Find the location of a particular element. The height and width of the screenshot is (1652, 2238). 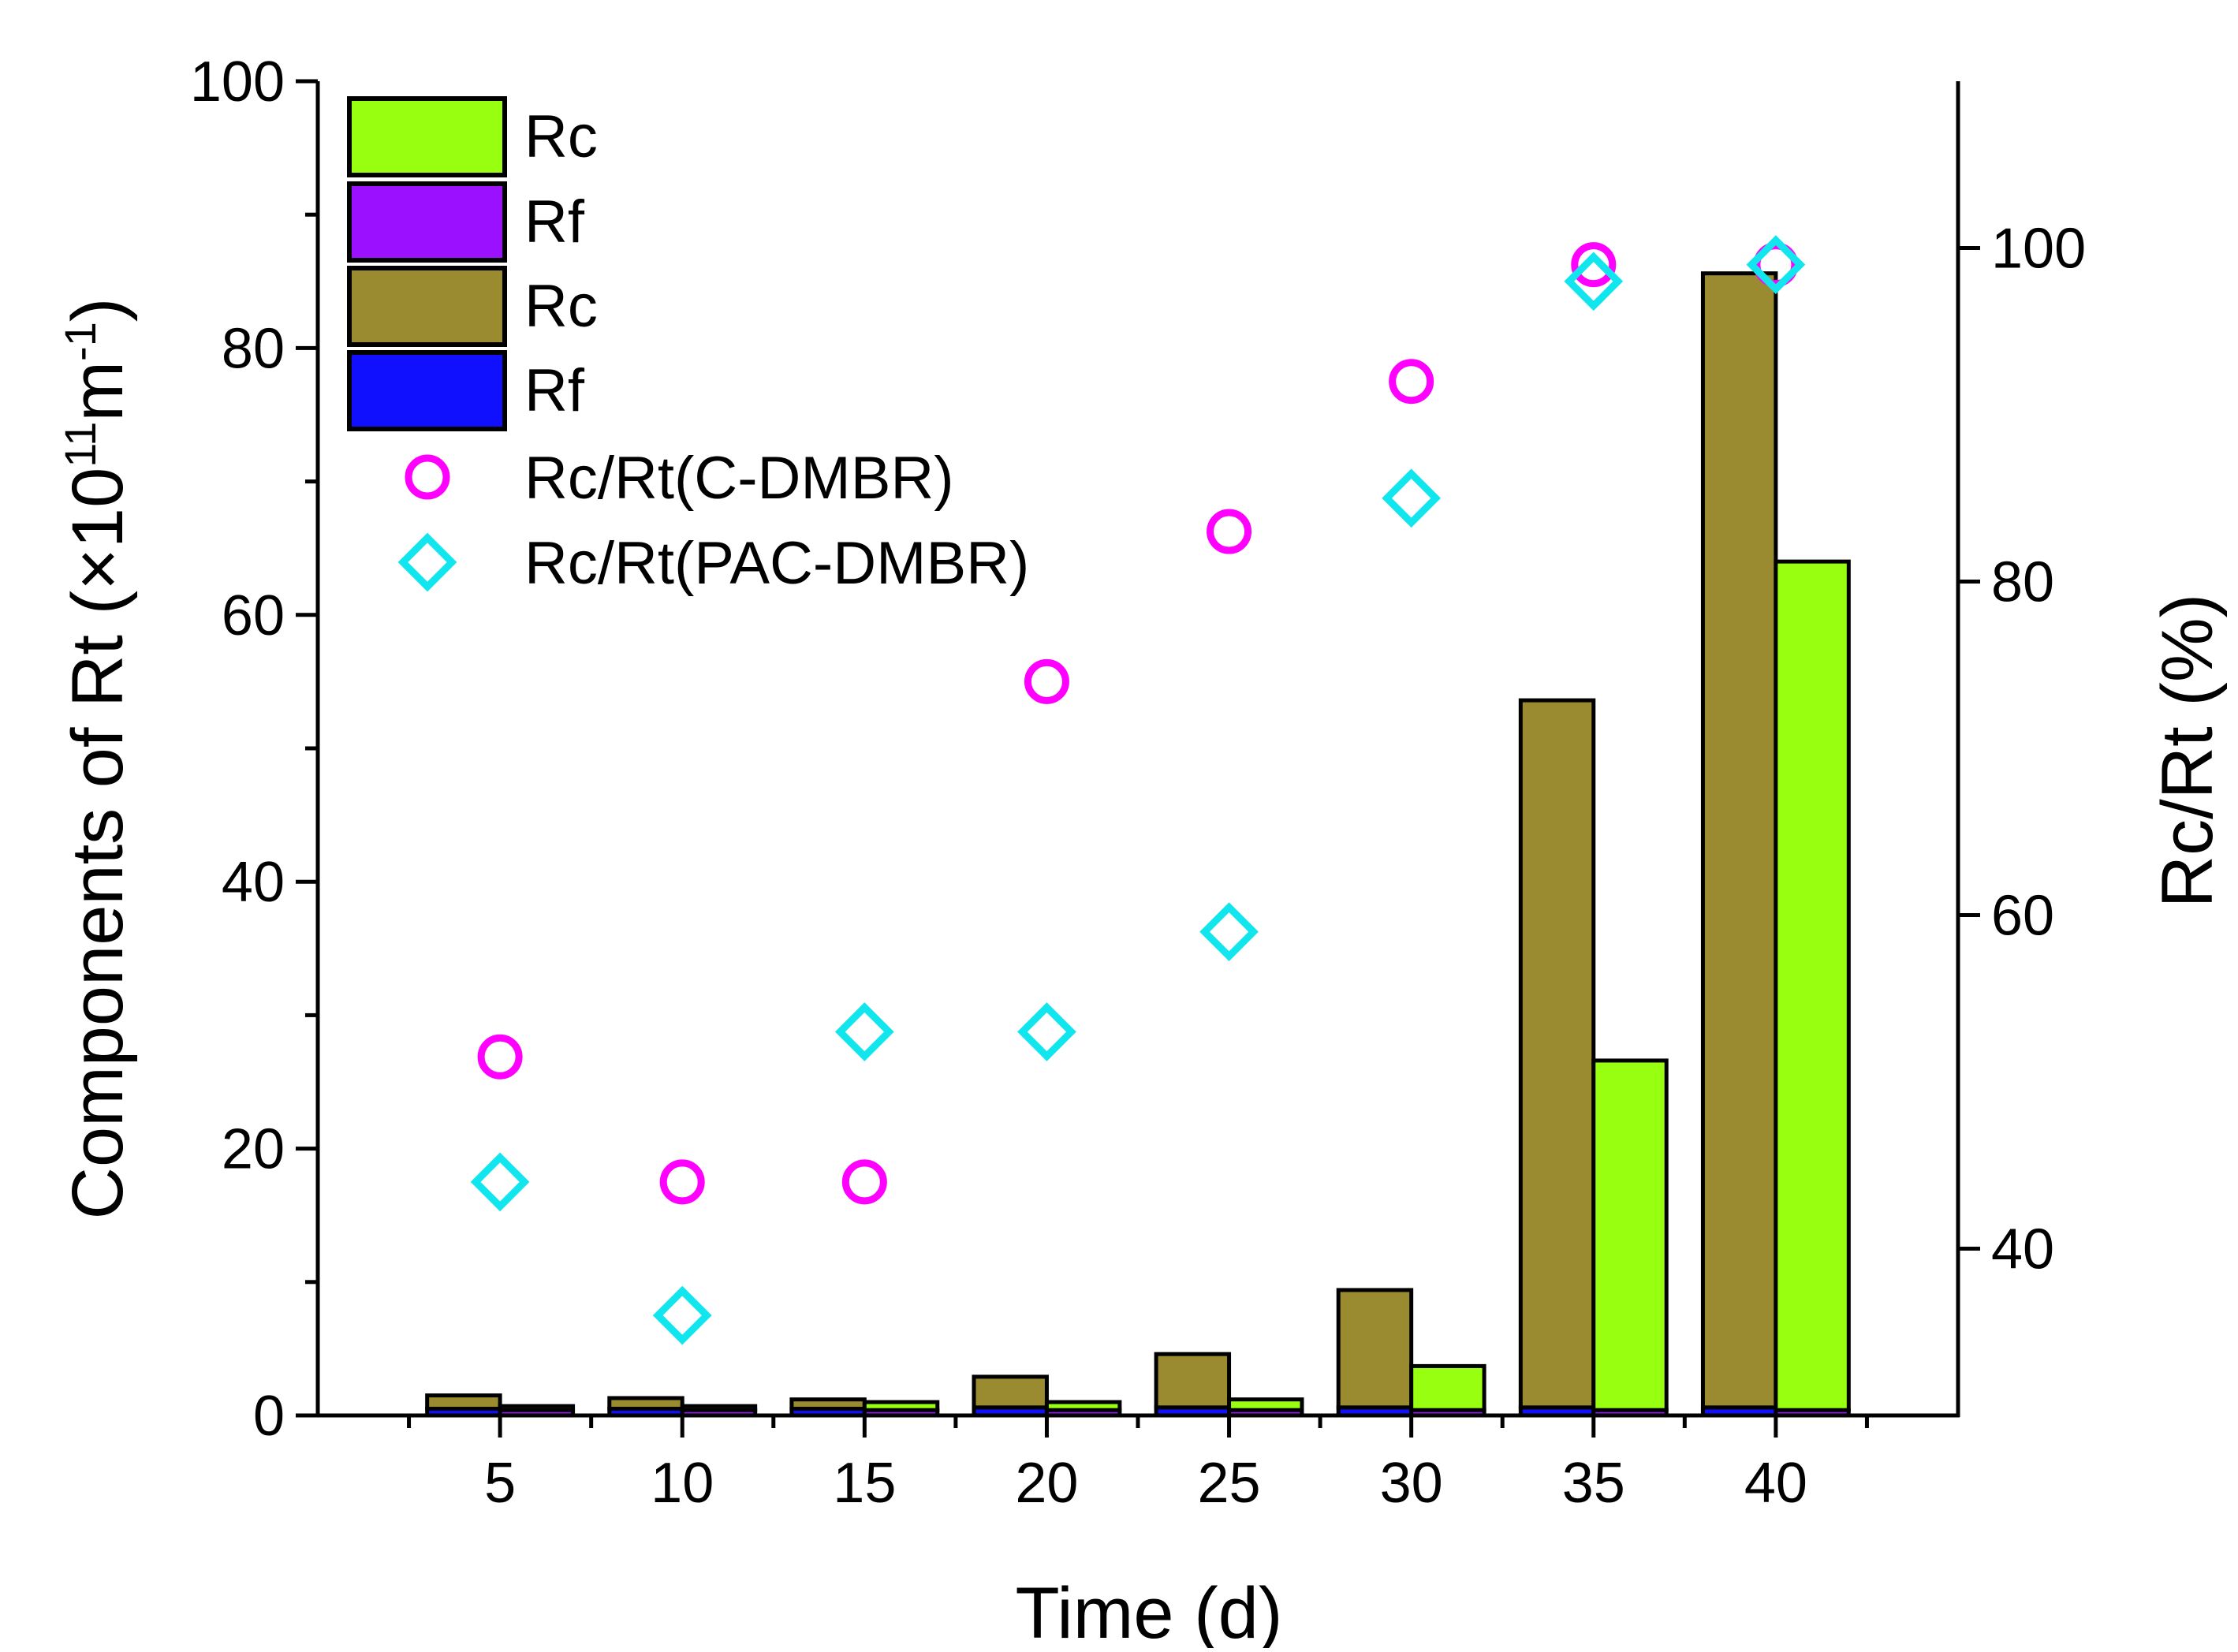

legend-label-4: Rc/Rt(C-DMBR) is located at coordinates (739, 479).